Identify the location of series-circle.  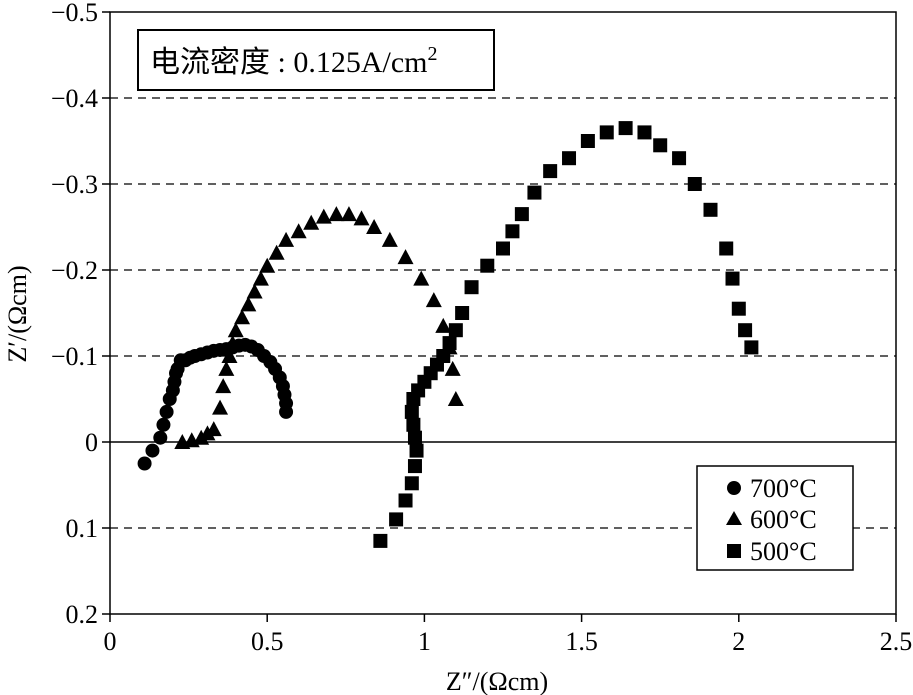
(215, 404).